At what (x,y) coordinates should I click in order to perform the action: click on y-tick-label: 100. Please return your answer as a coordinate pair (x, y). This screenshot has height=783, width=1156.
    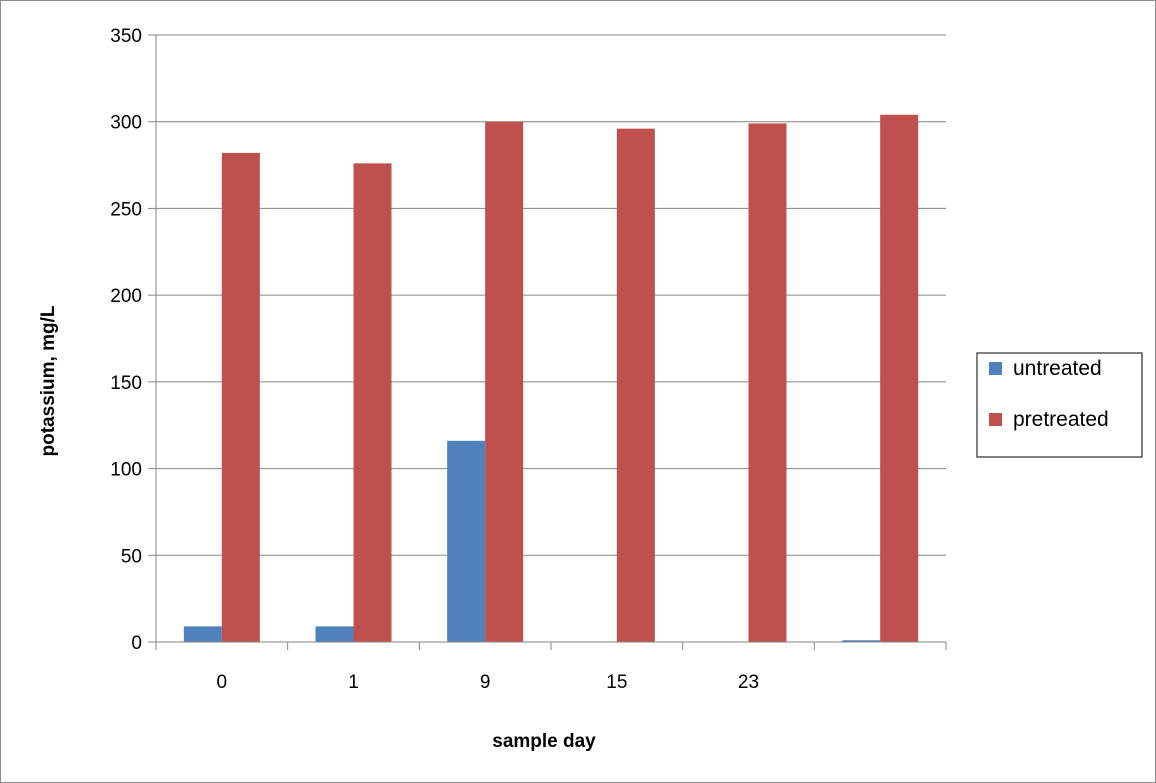
    Looking at the image, I should click on (126, 470).